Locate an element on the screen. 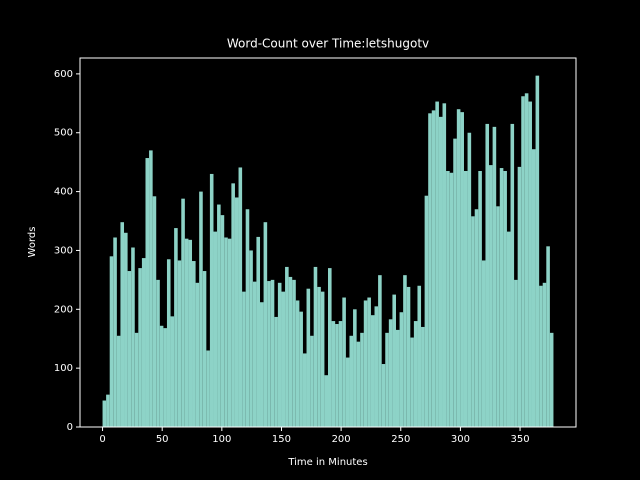 This screenshot has height=480, width=640. y-tick-label: 600 is located at coordinates (63, 74).